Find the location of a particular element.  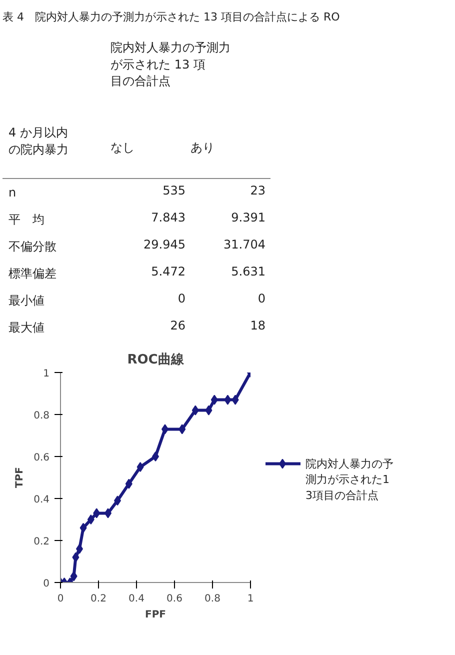

data-label: 7.843 is located at coordinates (168, 217).